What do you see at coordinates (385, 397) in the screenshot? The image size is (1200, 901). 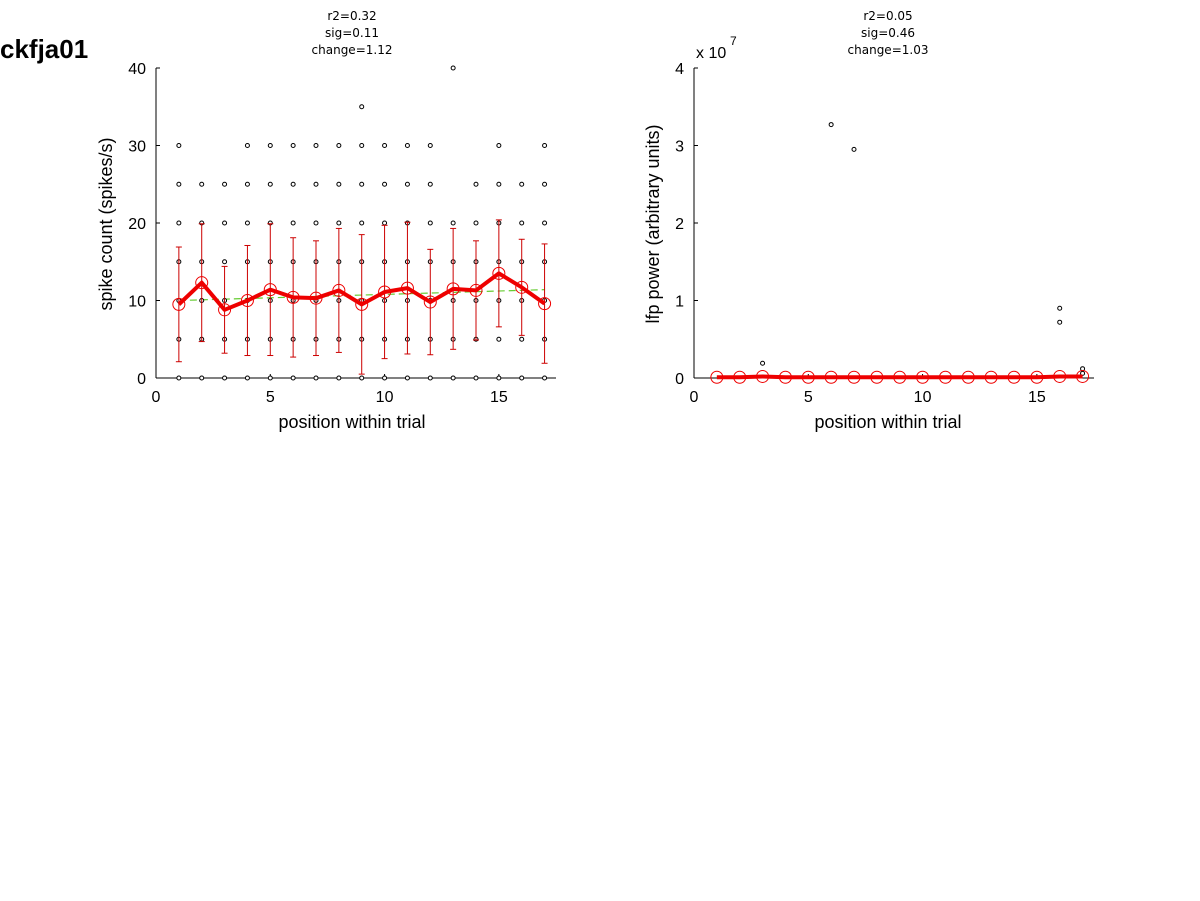 I see `chart1-x-tick-label-2: 10` at bounding box center [385, 397].